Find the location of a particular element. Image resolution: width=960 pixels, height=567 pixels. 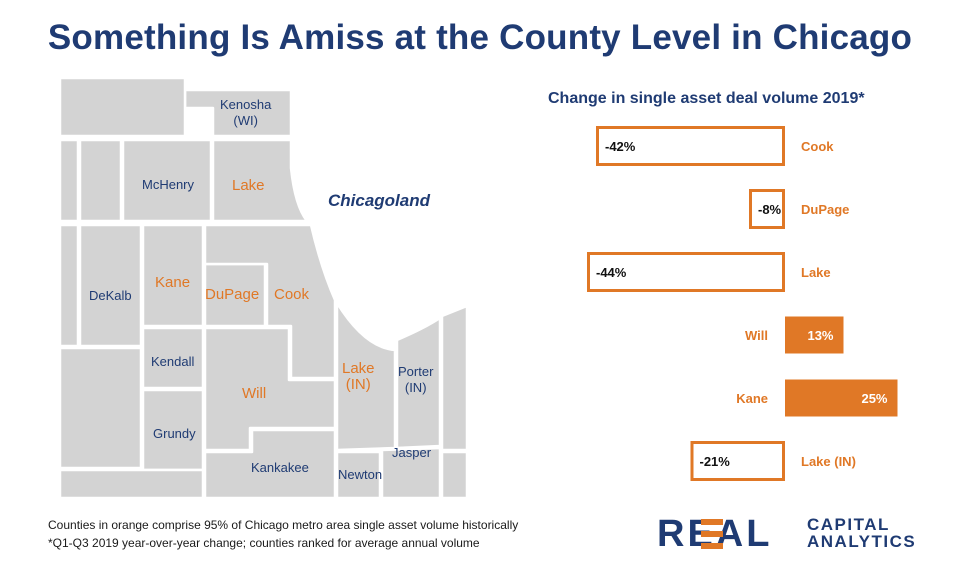

county-label-lake: Lake is located at coordinates (248, 185).